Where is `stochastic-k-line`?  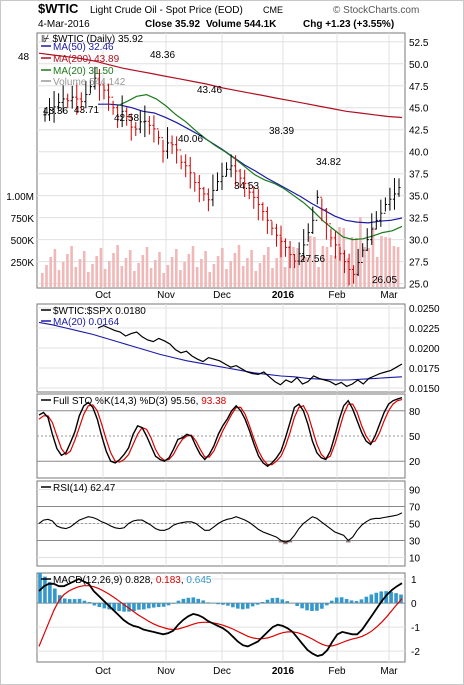 stochastic-k-line is located at coordinates (220, 432).